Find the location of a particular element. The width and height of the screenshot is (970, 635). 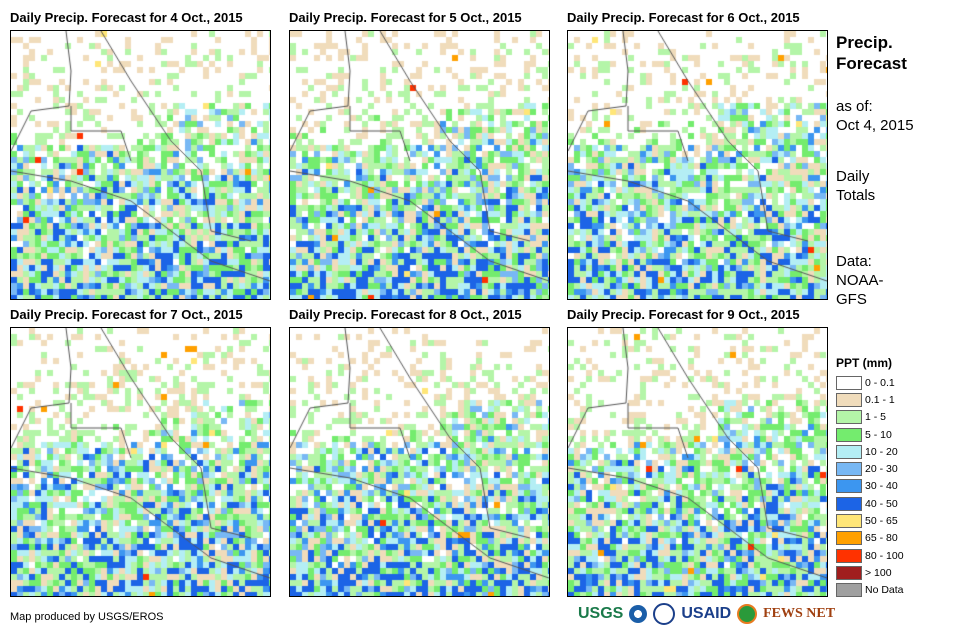

daily-label: Daily is located at coordinates (853, 176).